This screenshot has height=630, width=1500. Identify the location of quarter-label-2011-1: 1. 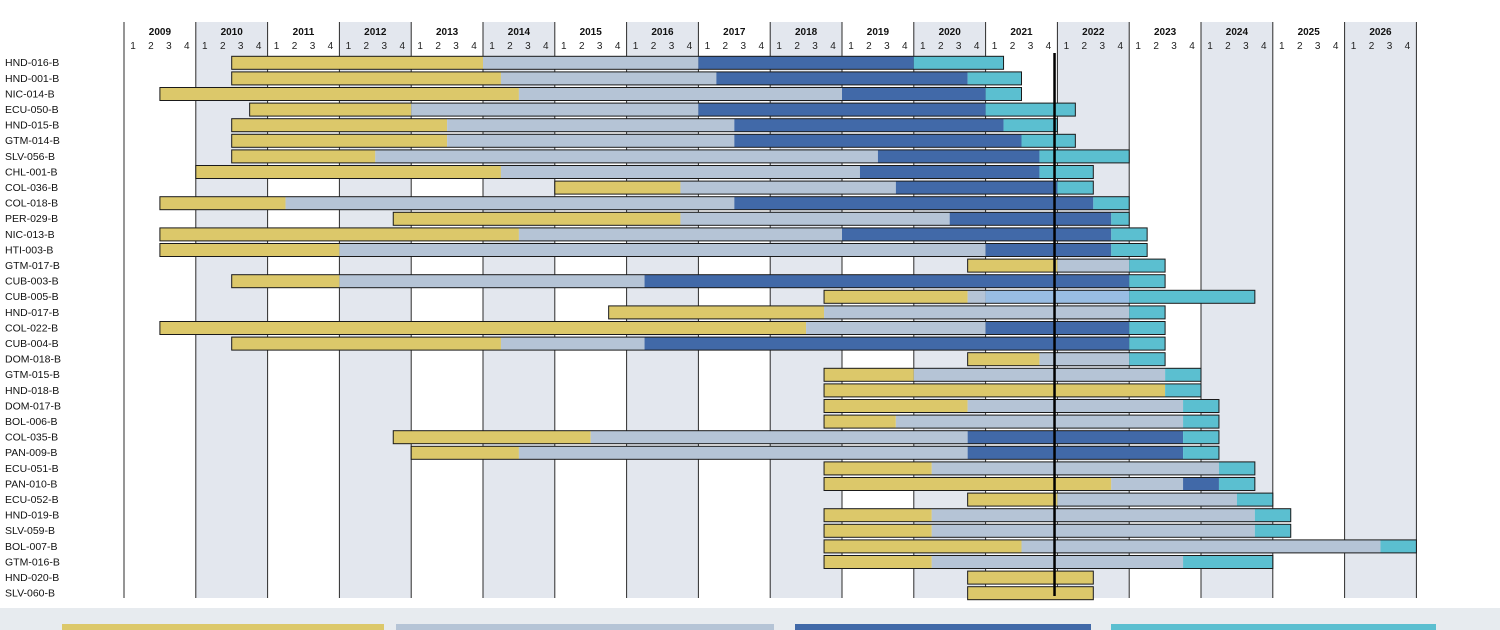
(277, 46).